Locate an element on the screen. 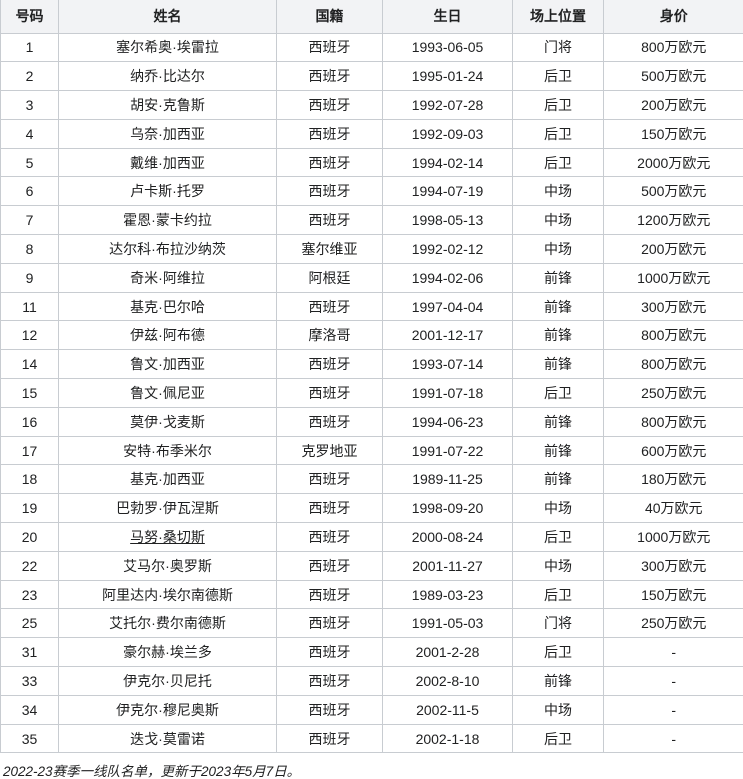 This screenshot has height=779, width=743. cell-name: 纳乔·比达尔 is located at coordinates (167, 76).